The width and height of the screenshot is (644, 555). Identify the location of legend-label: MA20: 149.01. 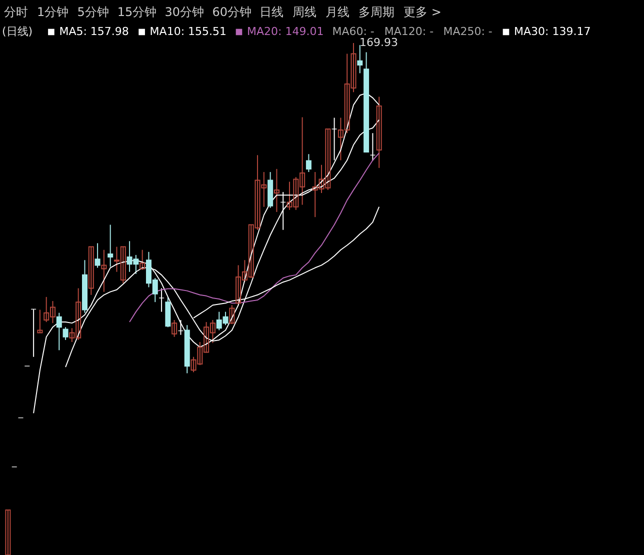
(285, 31).